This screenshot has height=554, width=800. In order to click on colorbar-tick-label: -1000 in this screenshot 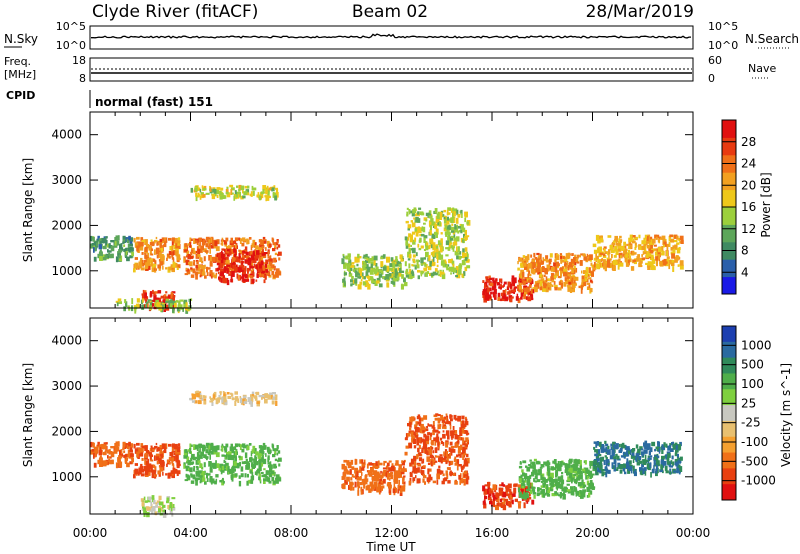, I will do `click(758, 481)`.